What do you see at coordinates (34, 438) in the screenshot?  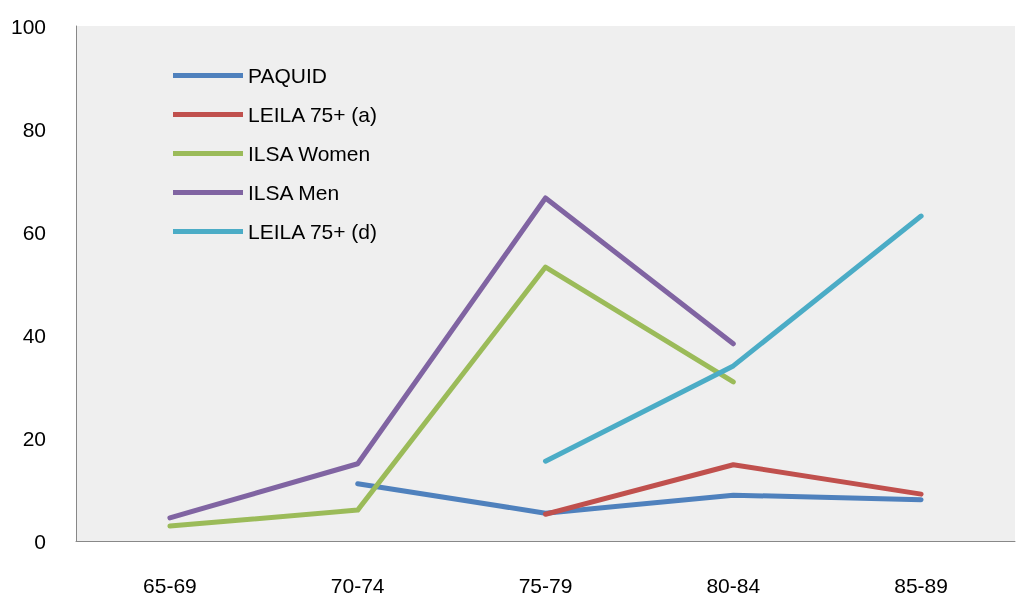 I see `y-tick-label: 20` at bounding box center [34, 438].